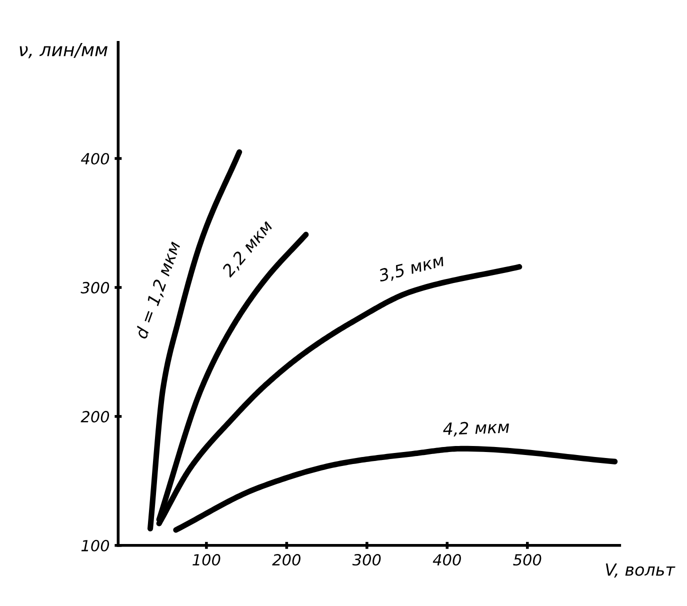 This screenshot has width=687, height=606. What do you see at coordinates (95, 546) in the screenshot?
I see `y-tick-label: 100` at bounding box center [95, 546].